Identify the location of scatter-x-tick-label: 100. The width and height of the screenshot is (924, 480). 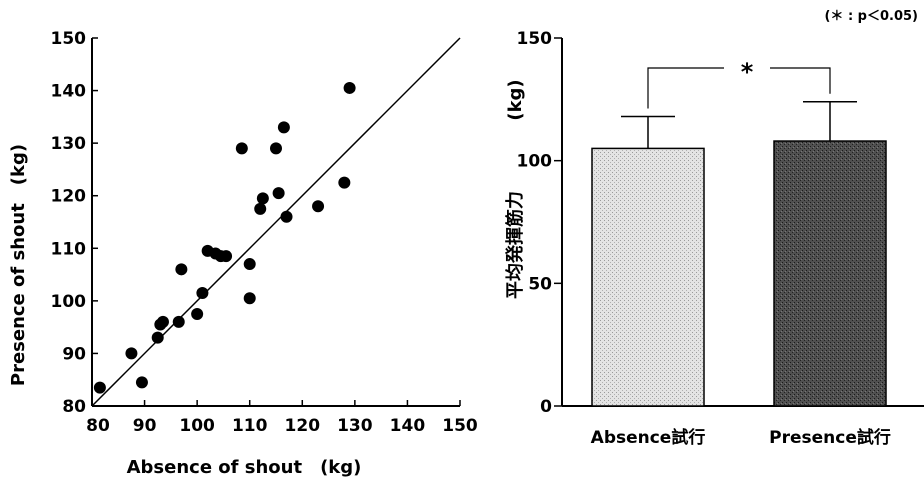
(197, 426).